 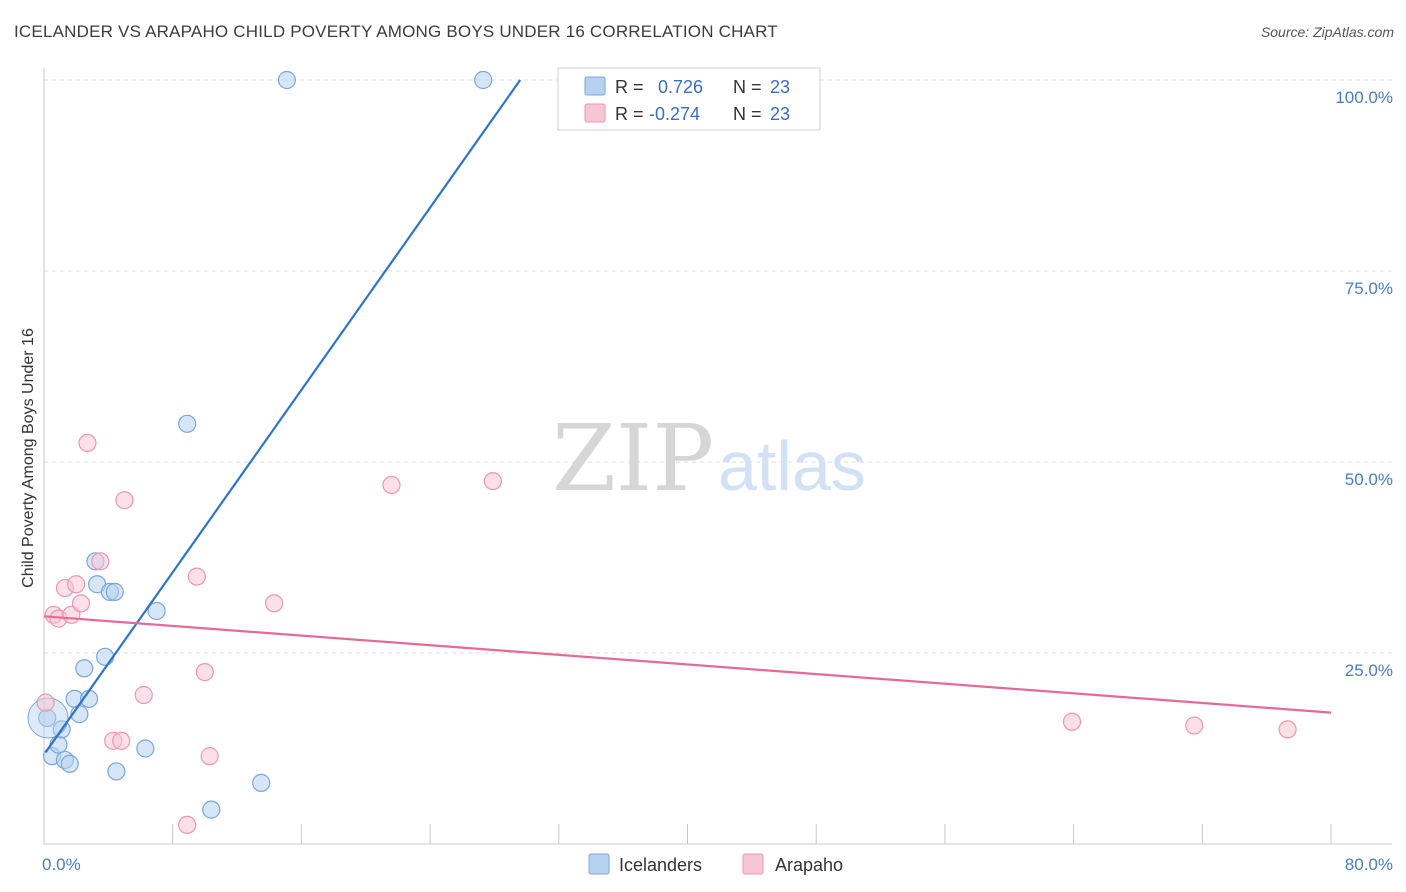 What do you see at coordinates (599, 864) in the screenshot?
I see `series-legend-swatch-icelanders` at bounding box center [599, 864].